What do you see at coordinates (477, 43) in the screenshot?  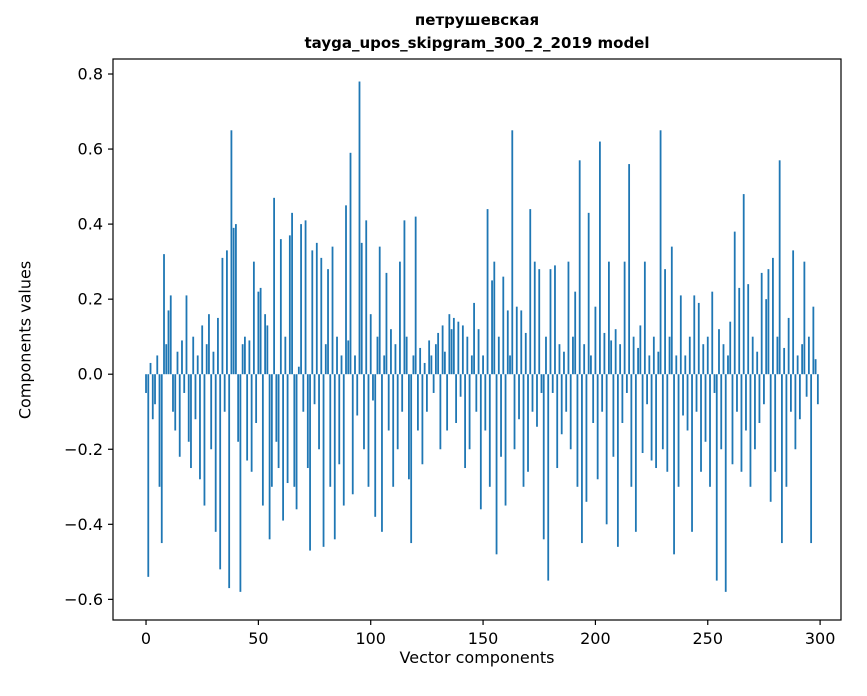 I see `chart-title-line2: tayga_upos_skipgram_300_2_2019 model` at bounding box center [477, 43].